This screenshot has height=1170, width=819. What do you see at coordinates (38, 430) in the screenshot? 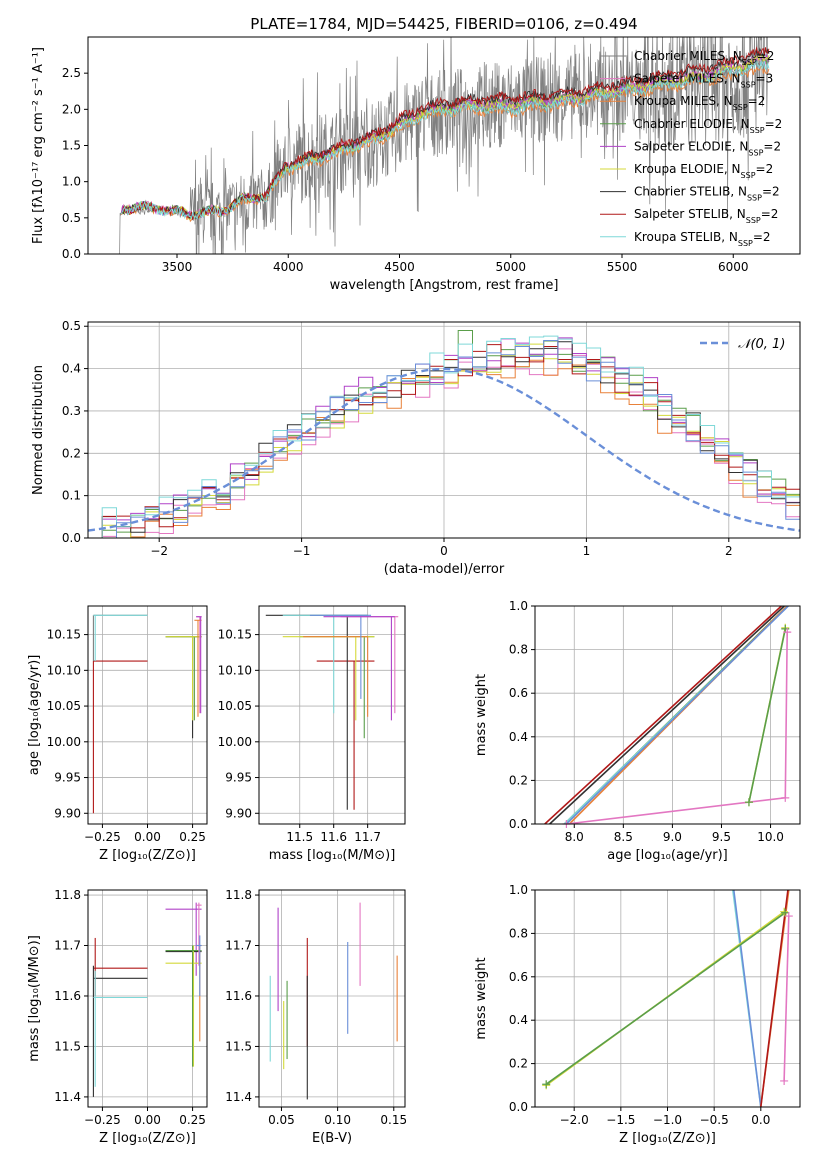
I see `y-axis-label: Normed distribution` at bounding box center [38, 430].